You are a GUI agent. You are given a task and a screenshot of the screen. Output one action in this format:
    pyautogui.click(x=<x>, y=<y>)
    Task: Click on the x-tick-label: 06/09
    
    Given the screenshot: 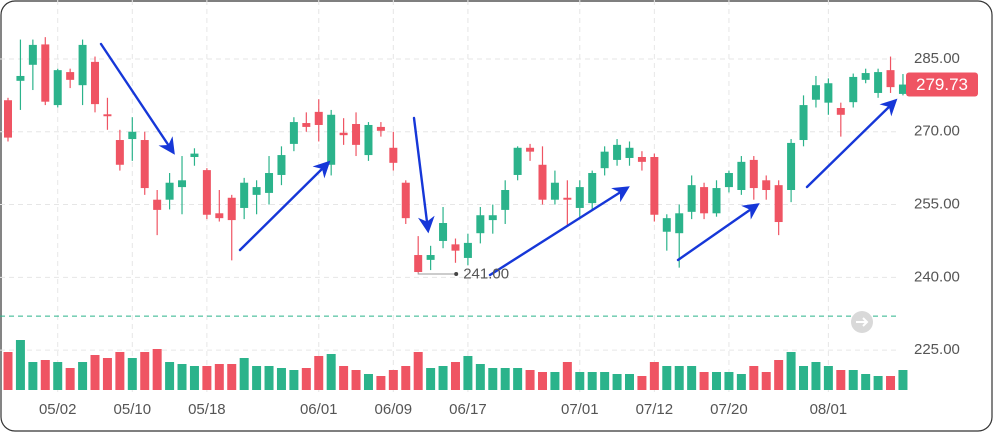 What is the action you would take?
    pyautogui.click(x=394, y=409)
    